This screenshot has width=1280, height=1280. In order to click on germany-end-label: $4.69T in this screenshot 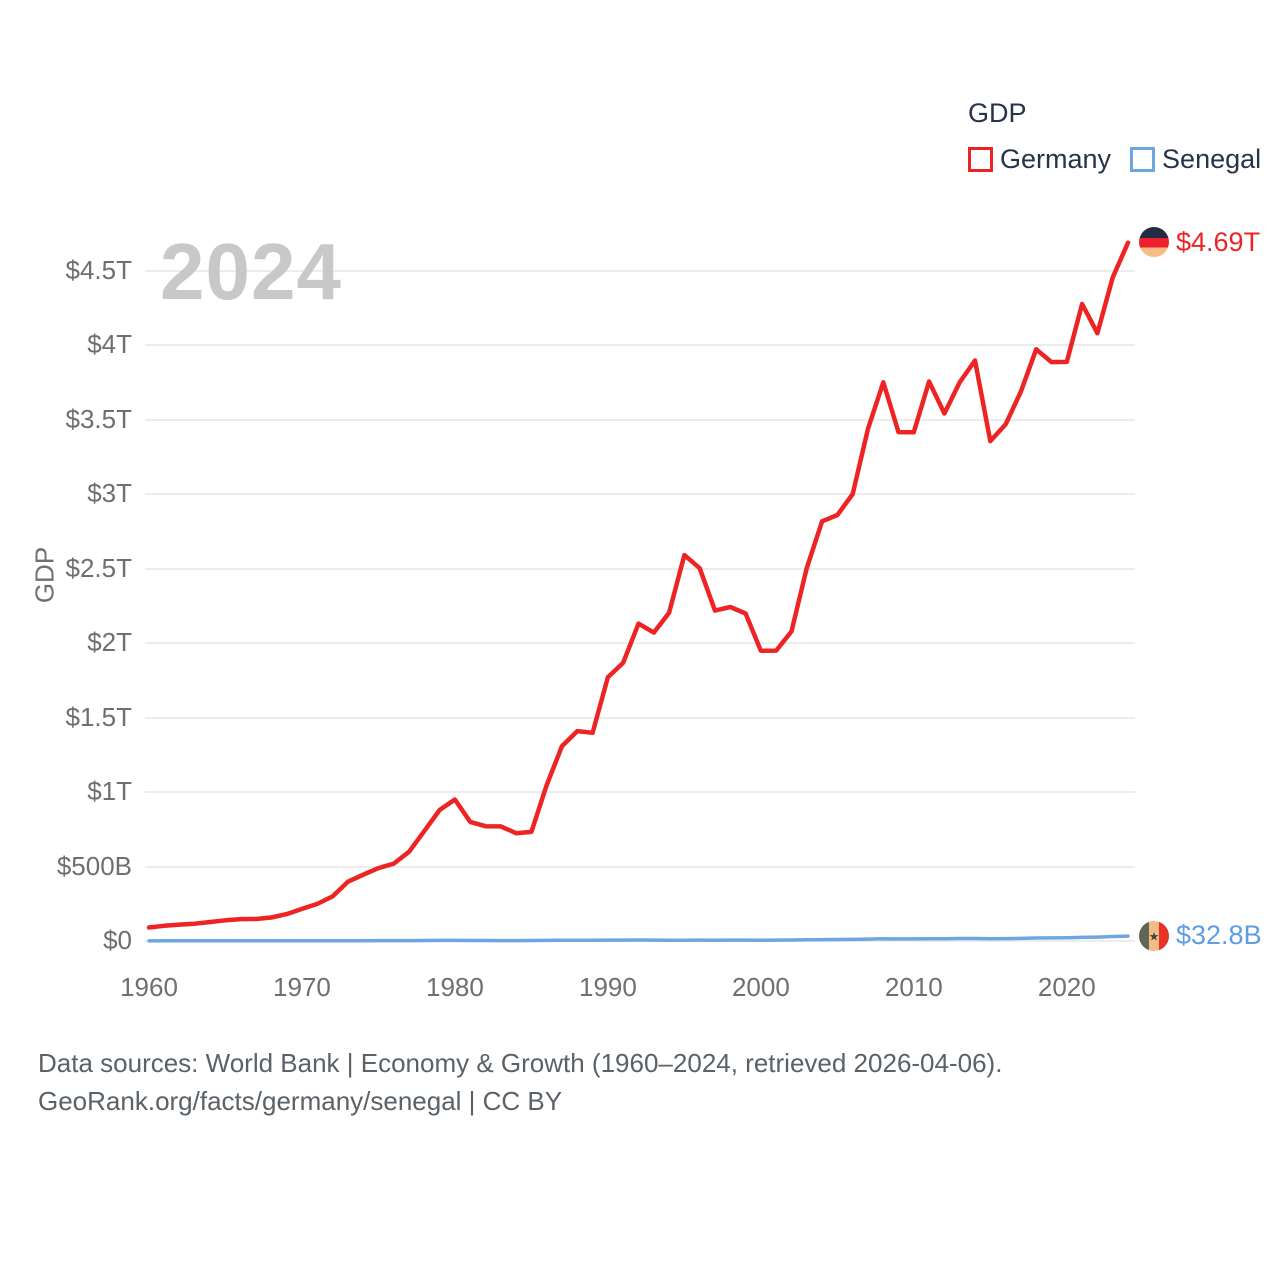, I will do `click(1199, 242)`.